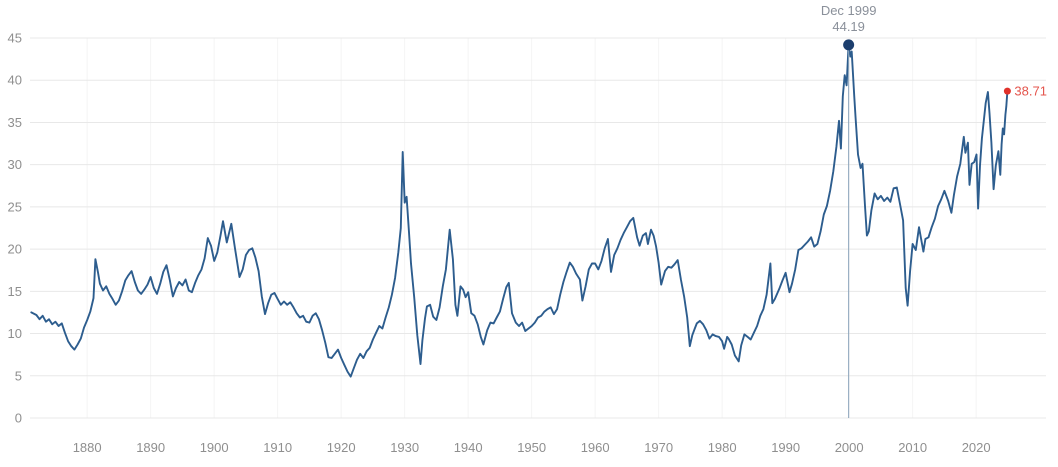 The height and width of the screenshot is (467, 1058). What do you see at coordinates (531, 447) in the screenshot?
I see `x-axis-tick-label: 1950` at bounding box center [531, 447].